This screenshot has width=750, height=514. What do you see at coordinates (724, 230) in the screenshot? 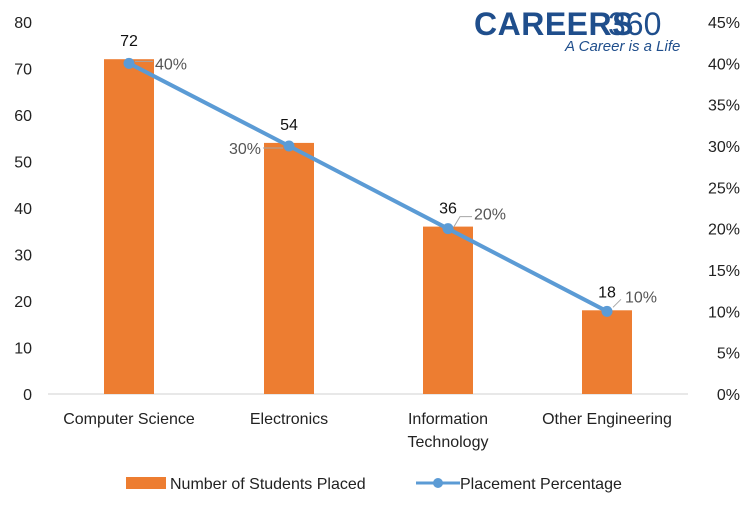
I see `right-tick-label: 20%` at bounding box center [724, 230].